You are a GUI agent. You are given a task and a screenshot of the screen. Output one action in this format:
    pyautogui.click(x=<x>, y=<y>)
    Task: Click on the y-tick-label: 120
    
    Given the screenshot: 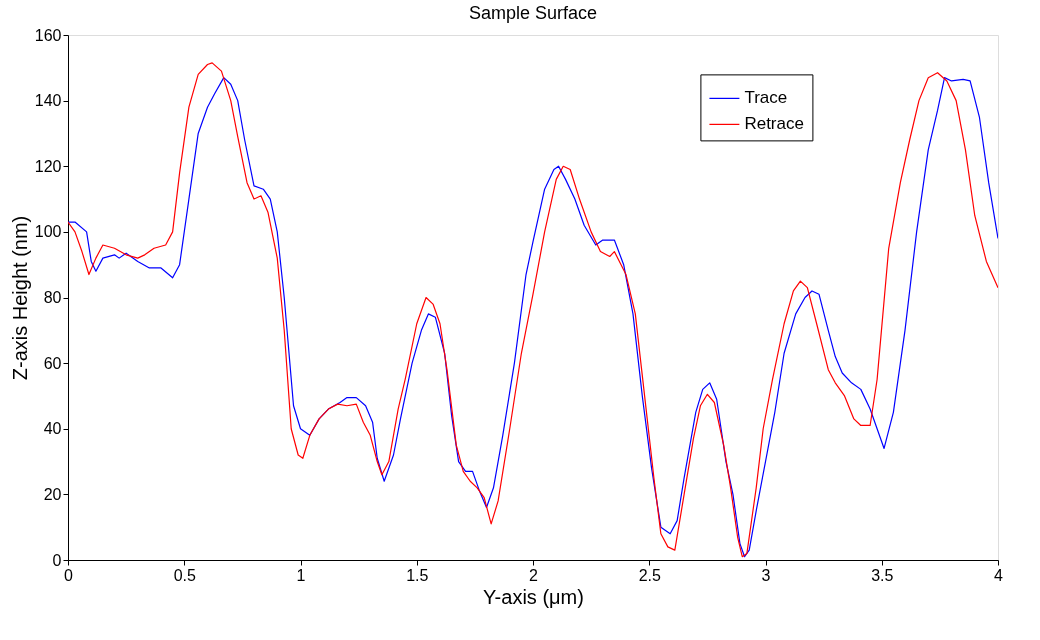 What is the action you would take?
    pyautogui.click(x=48, y=166)
    